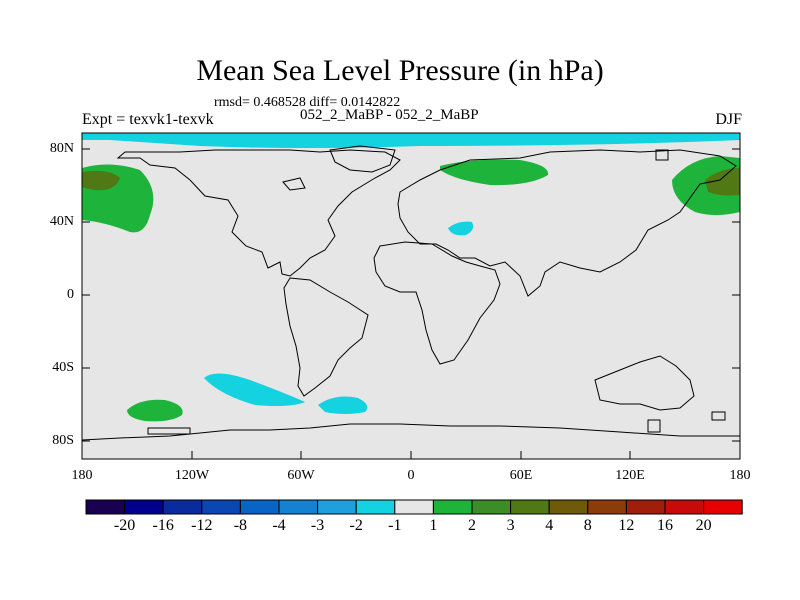 The image size is (800, 600). Describe the element at coordinates (437, 303) in the screenshot. I see `coastline-africa` at that location.